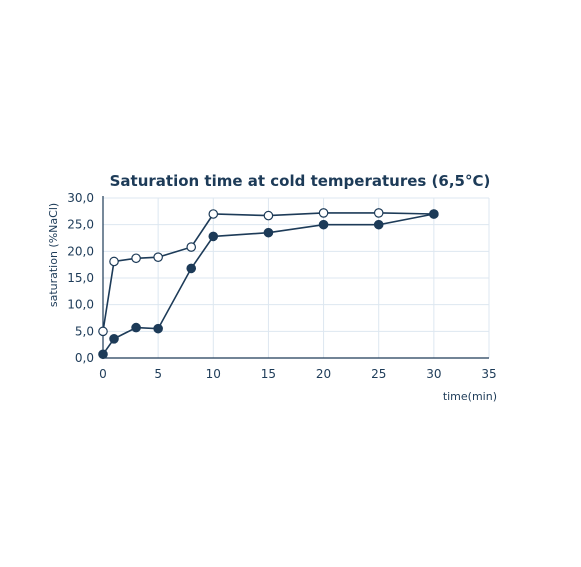 The width and height of the screenshot is (581, 567). What do you see at coordinates (268, 374) in the screenshot?
I see `x-tick-label: 15` at bounding box center [268, 374].